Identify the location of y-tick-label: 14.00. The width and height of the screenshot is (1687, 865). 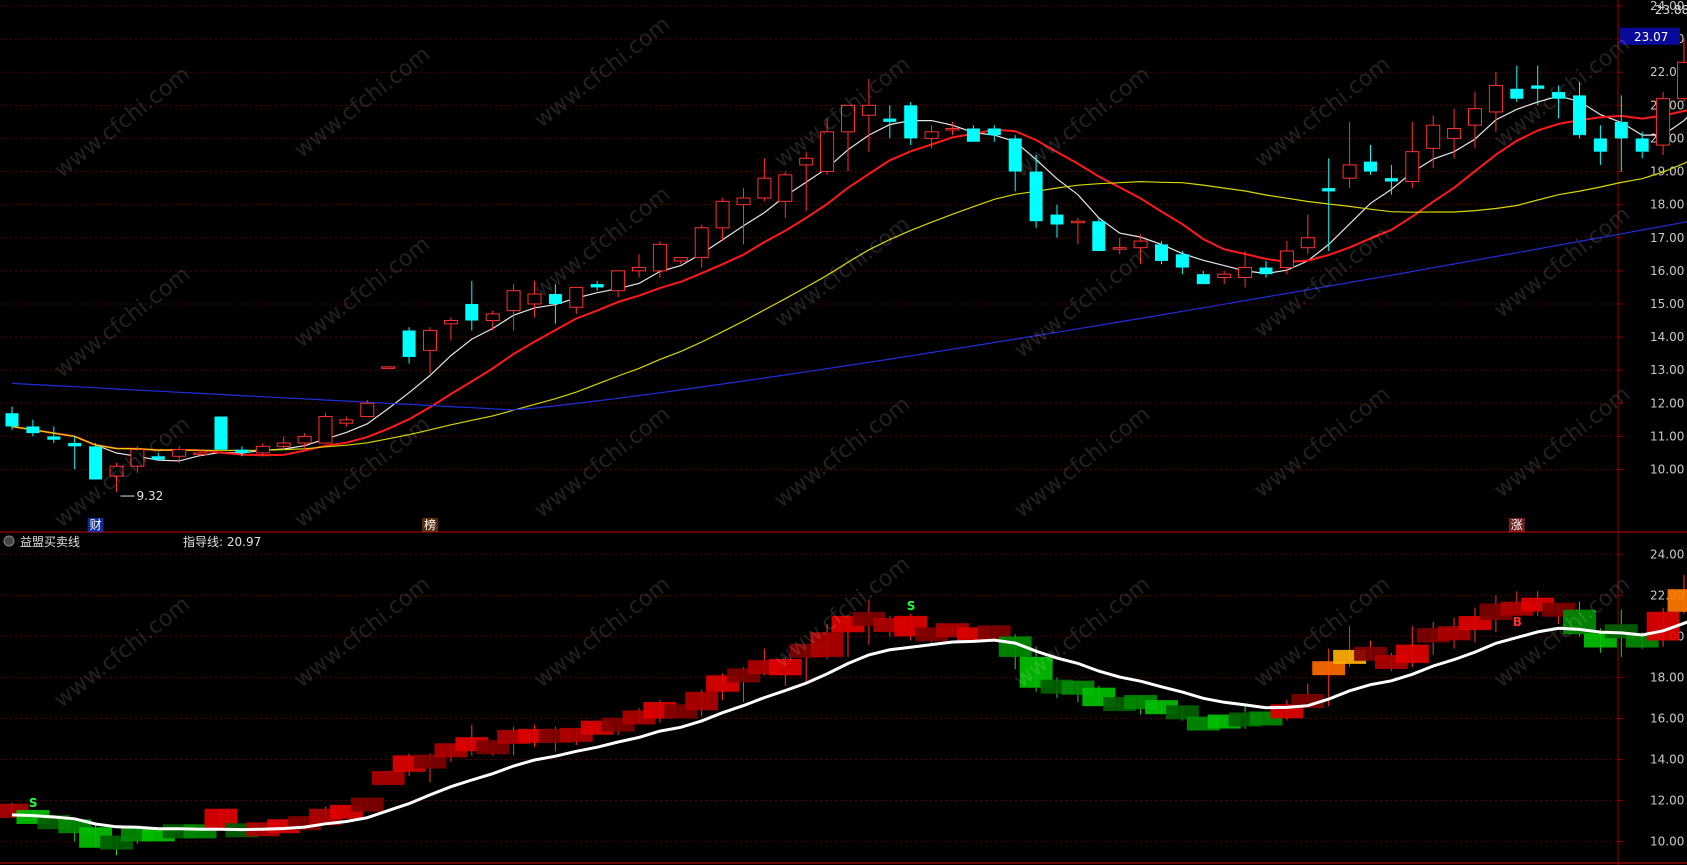
(1667, 760).